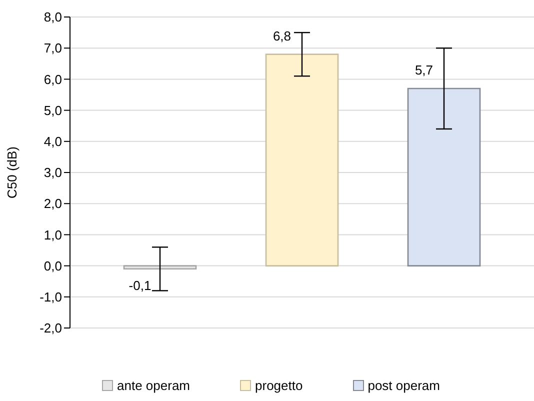 This screenshot has height=401, width=534. What do you see at coordinates (51, 297) in the screenshot?
I see `y-tick-label: -1,0` at bounding box center [51, 297].